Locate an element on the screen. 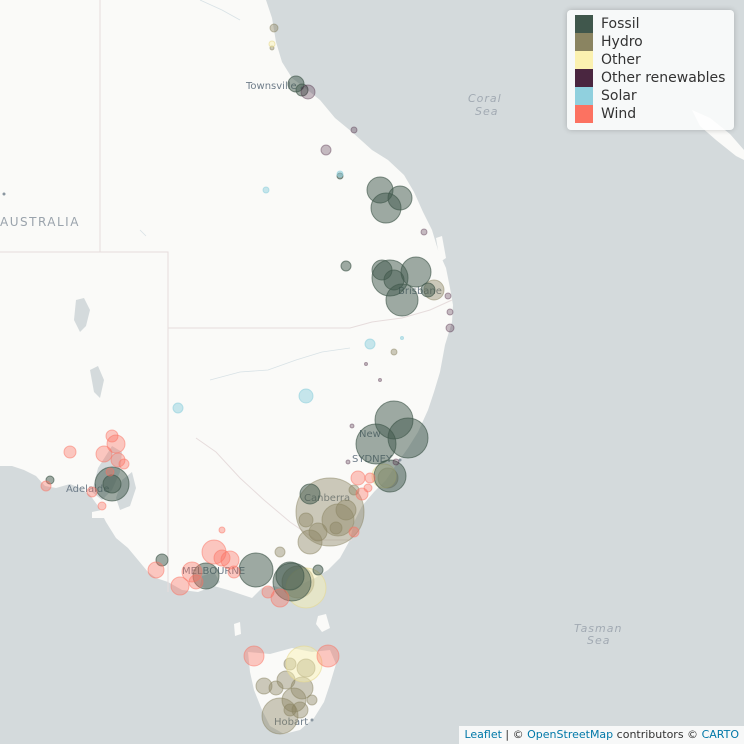 This screenshot has width=744, height=744. flinders-island is located at coordinates (323, 623).